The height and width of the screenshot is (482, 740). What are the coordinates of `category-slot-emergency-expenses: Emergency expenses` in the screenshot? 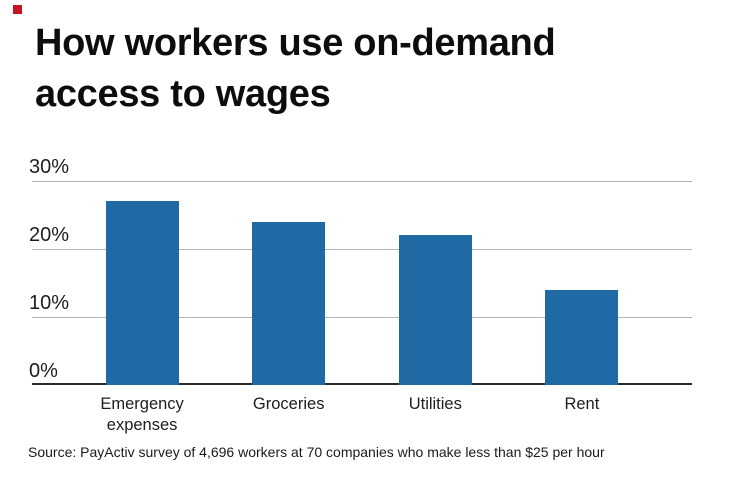 It's located at (142, 307).